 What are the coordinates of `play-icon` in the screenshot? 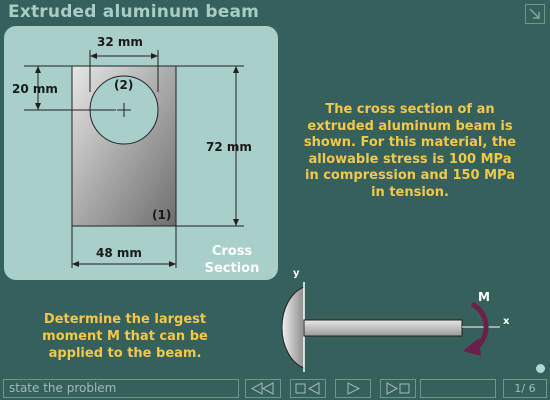 It's located at (354, 388).